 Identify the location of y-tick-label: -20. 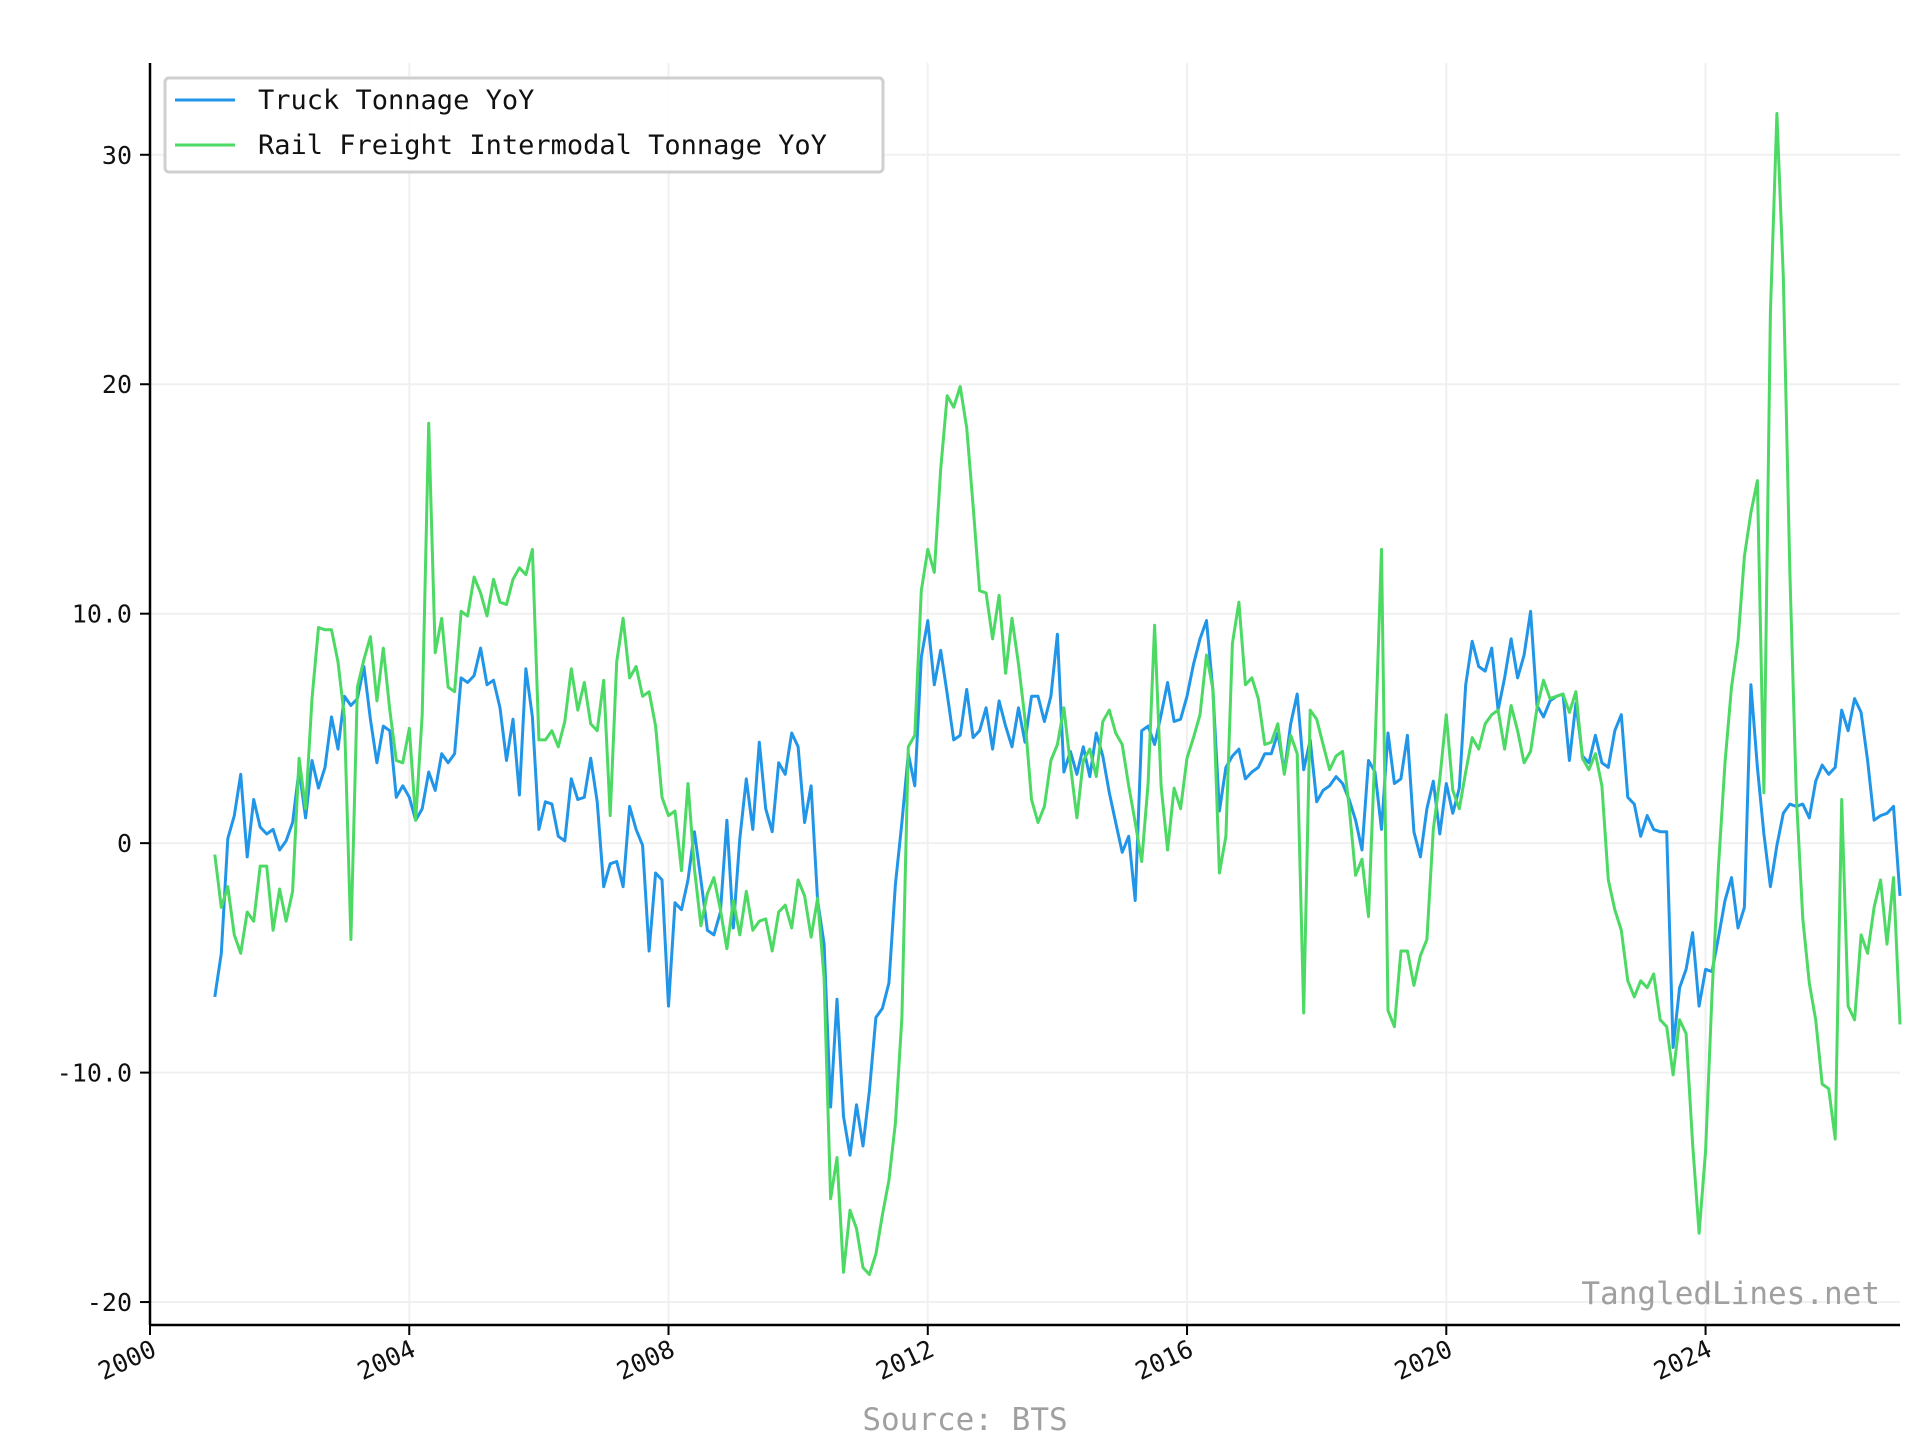
(109, 1302).